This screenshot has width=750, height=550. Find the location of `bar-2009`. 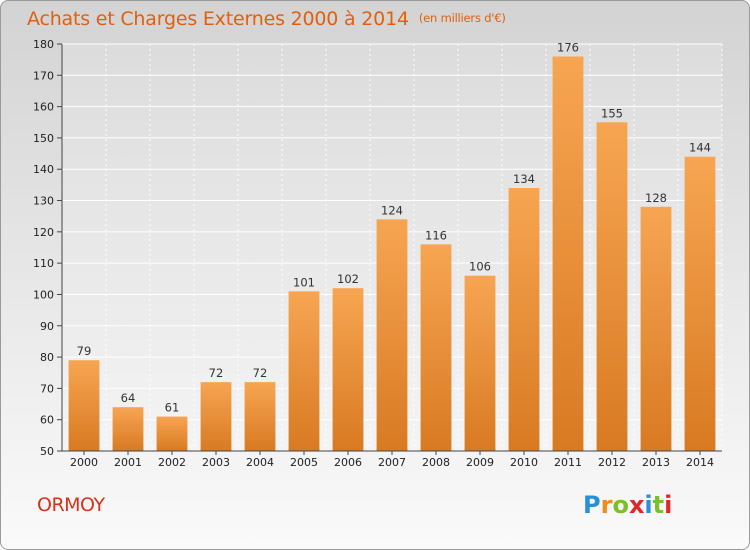

bar-2009 is located at coordinates (480, 363).